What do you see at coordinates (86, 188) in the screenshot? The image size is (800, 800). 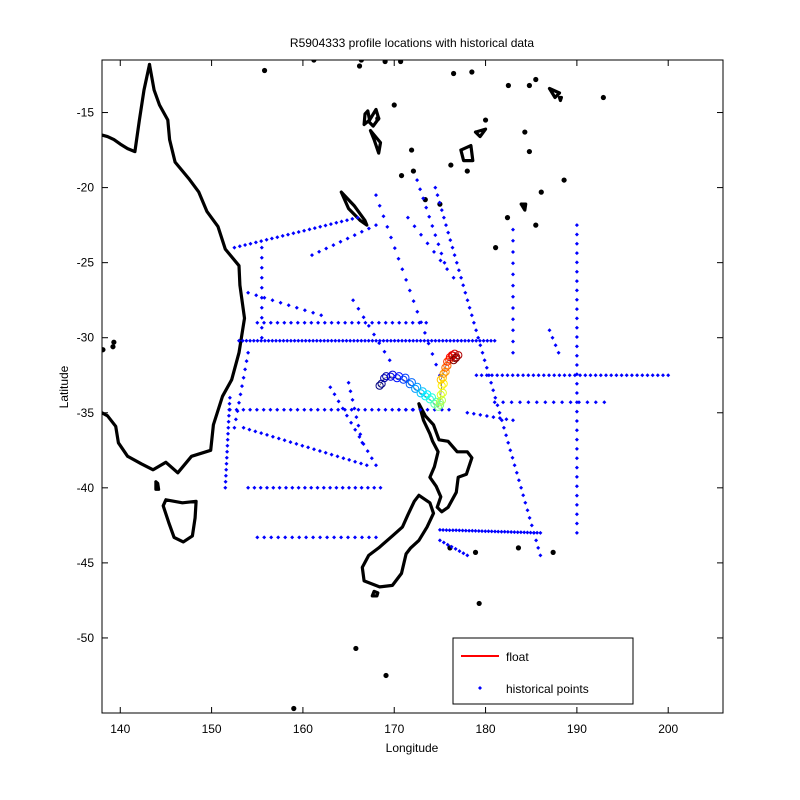 I see `y-tick-label: -20` at bounding box center [86, 188].